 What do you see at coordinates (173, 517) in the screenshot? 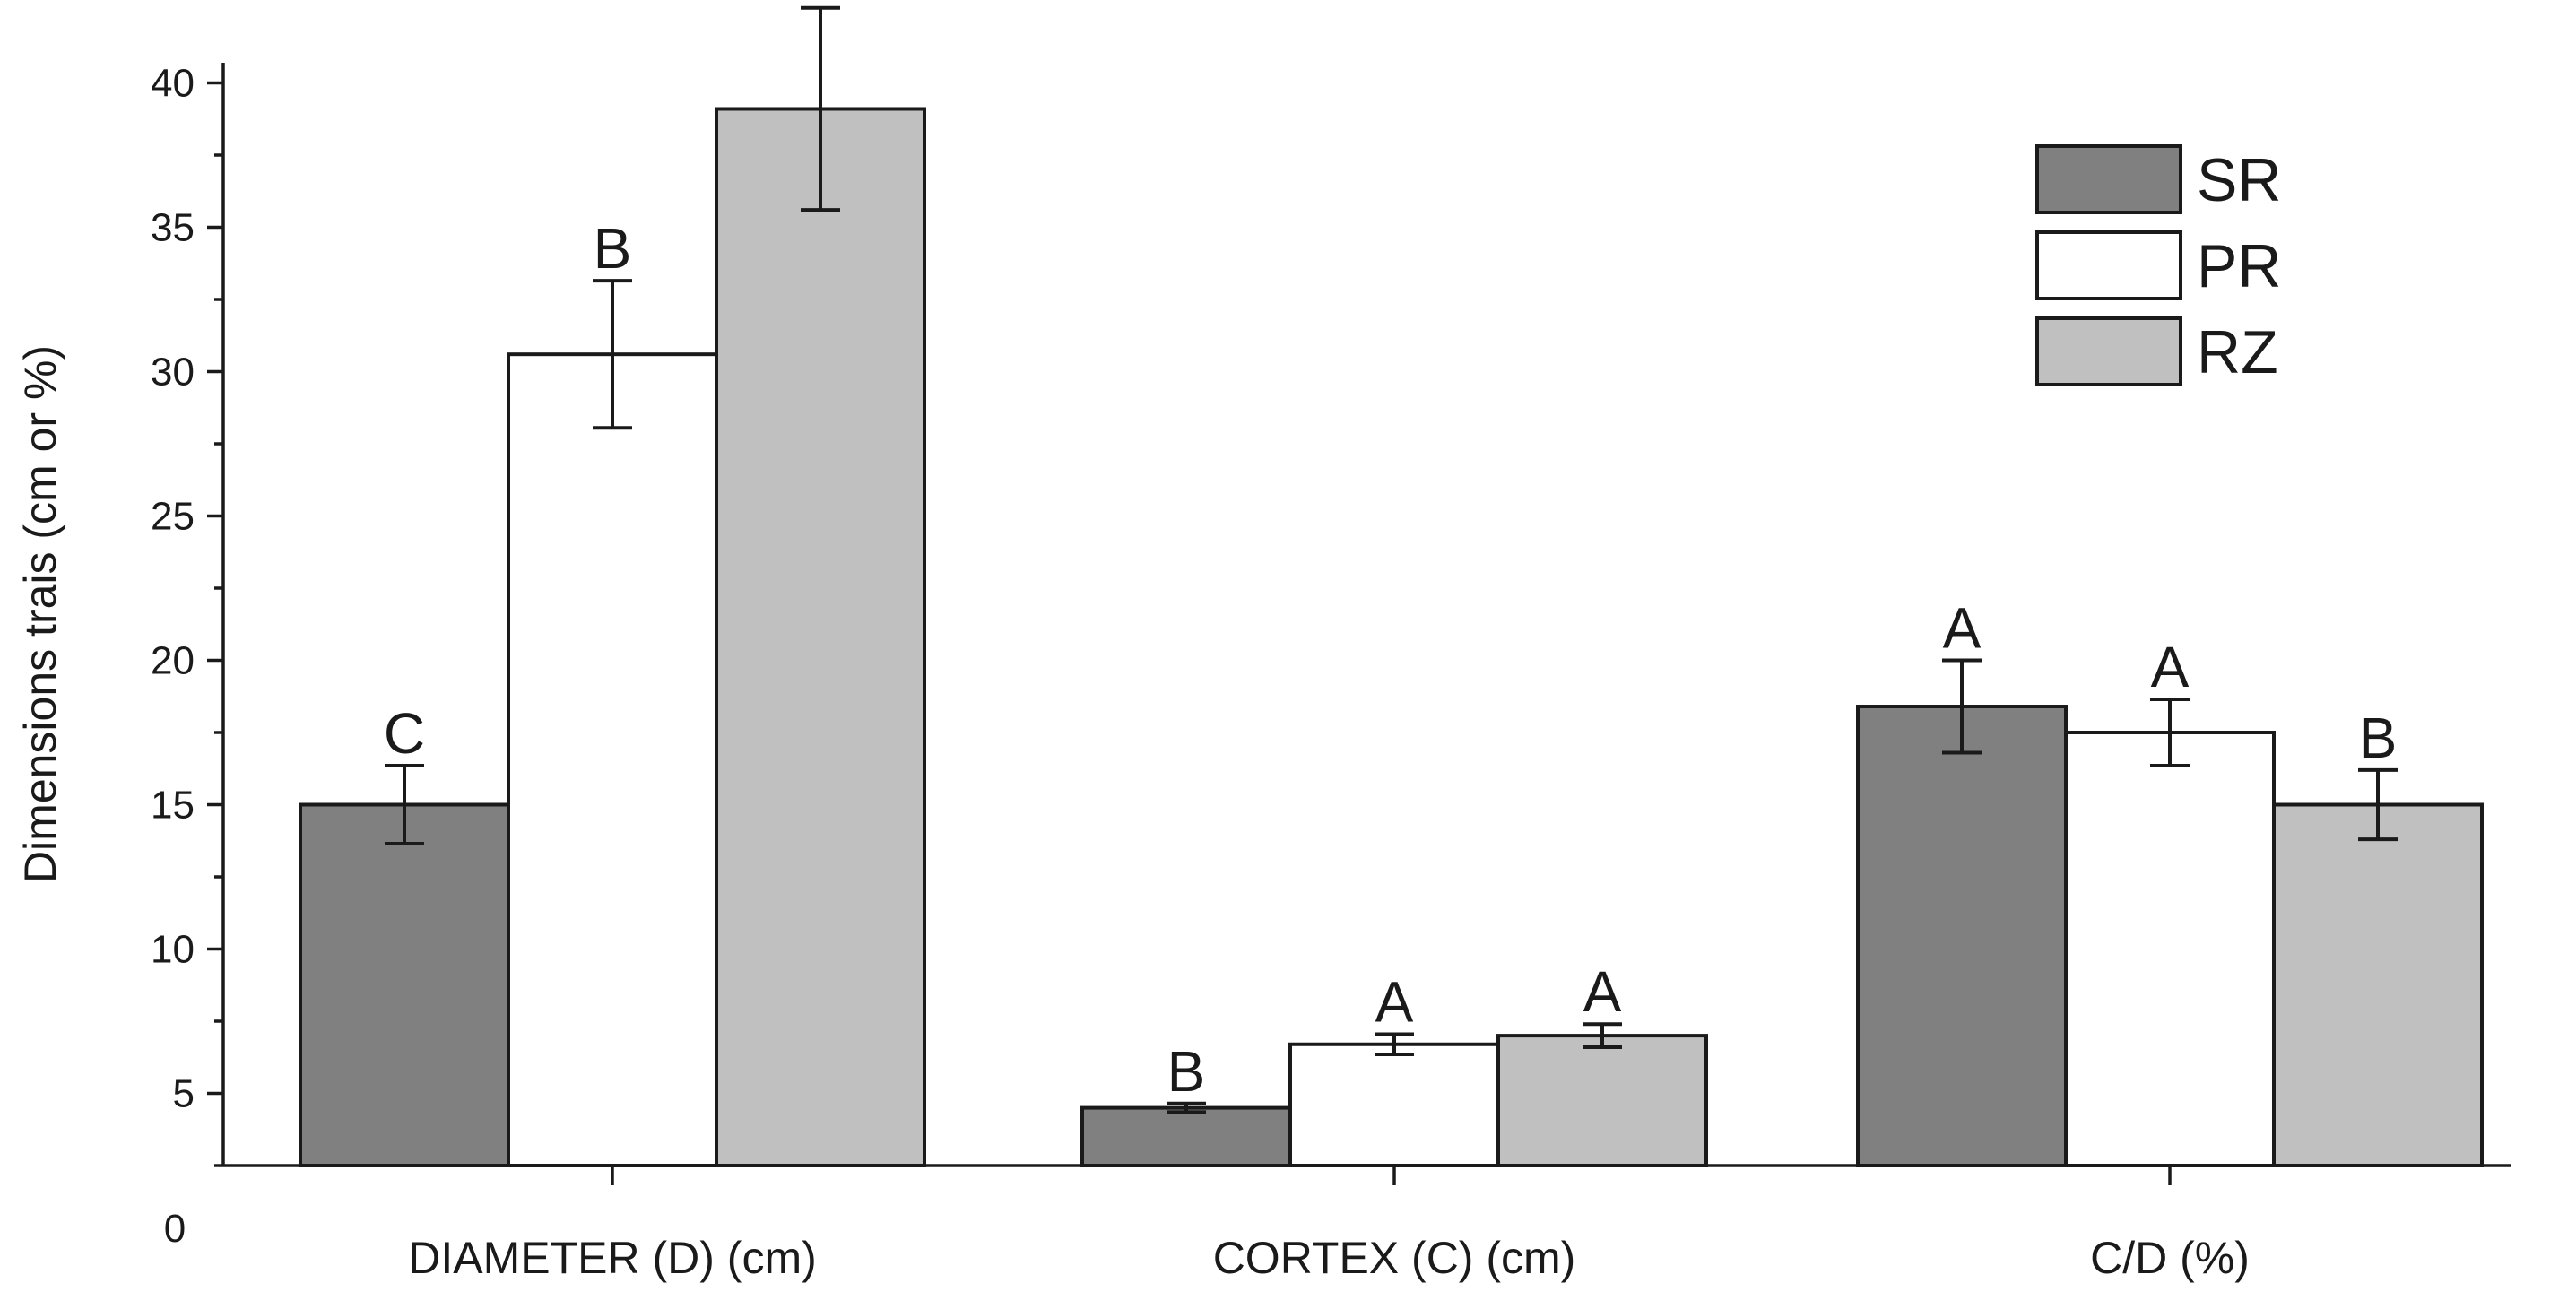
I see `y-tick-label: 25` at bounding box center [173, 517].